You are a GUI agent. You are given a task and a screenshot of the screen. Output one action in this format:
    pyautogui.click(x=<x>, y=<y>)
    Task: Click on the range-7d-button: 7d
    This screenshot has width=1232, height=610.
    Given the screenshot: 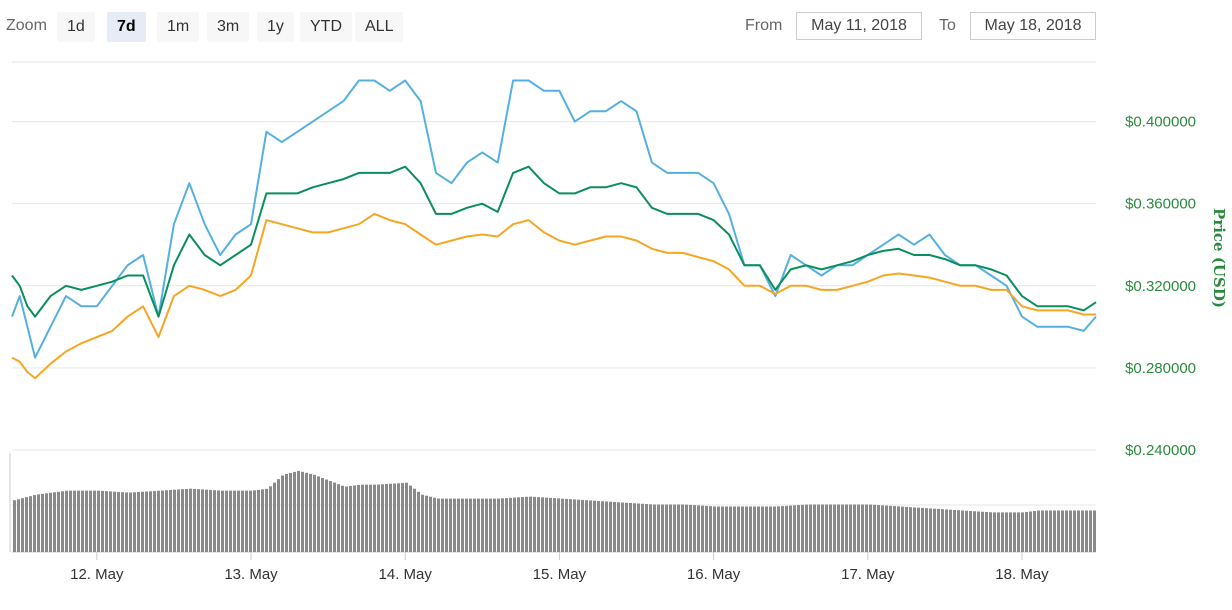 What is the action you would take?
    pyautogui.click(x=126, y=27)
    